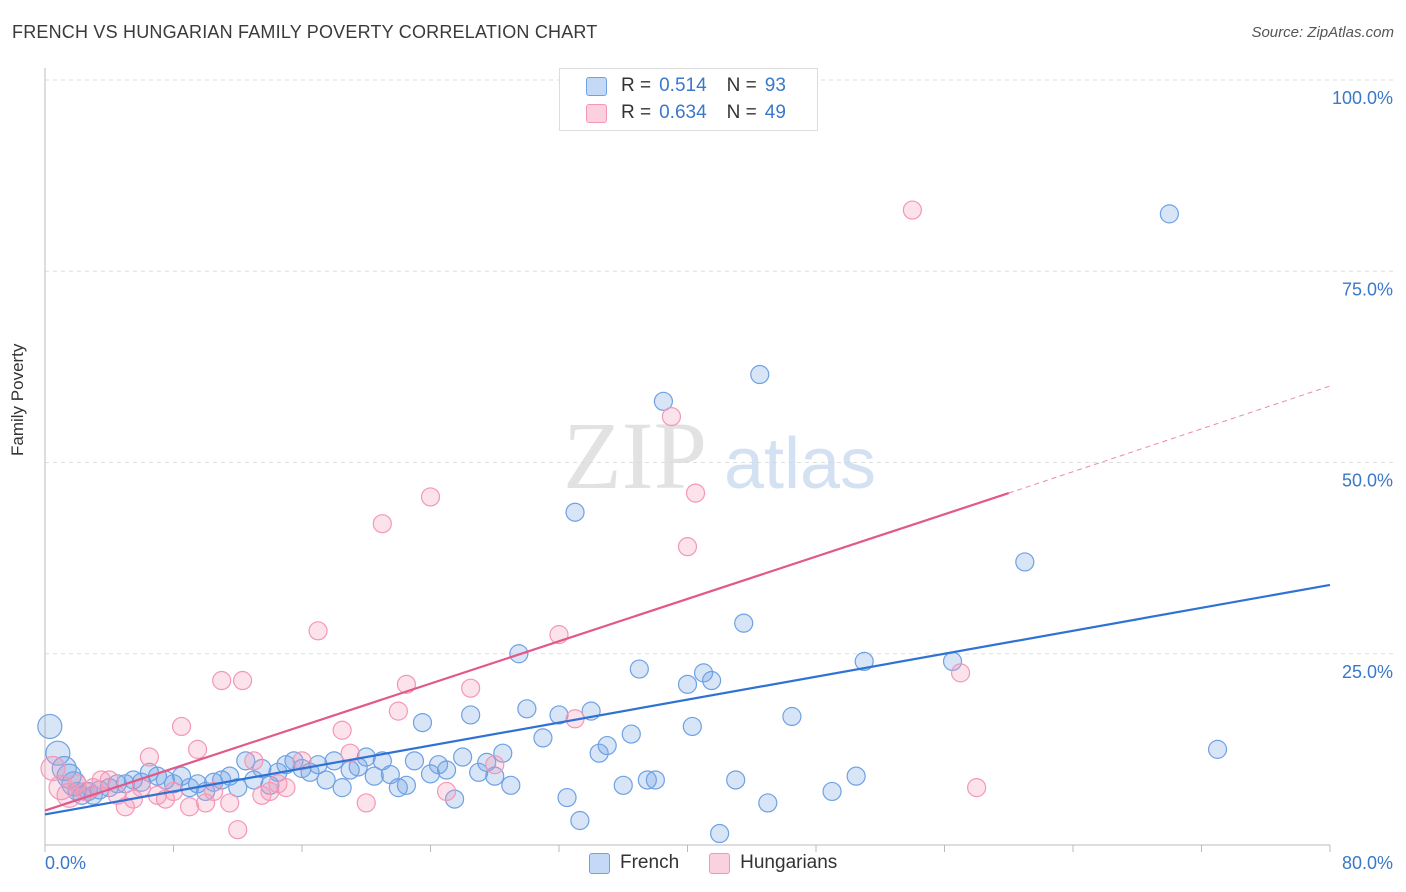 The height and width of the screenshot is (892, 1406). I want to click on french-legend-swatch, so click(599, 863).